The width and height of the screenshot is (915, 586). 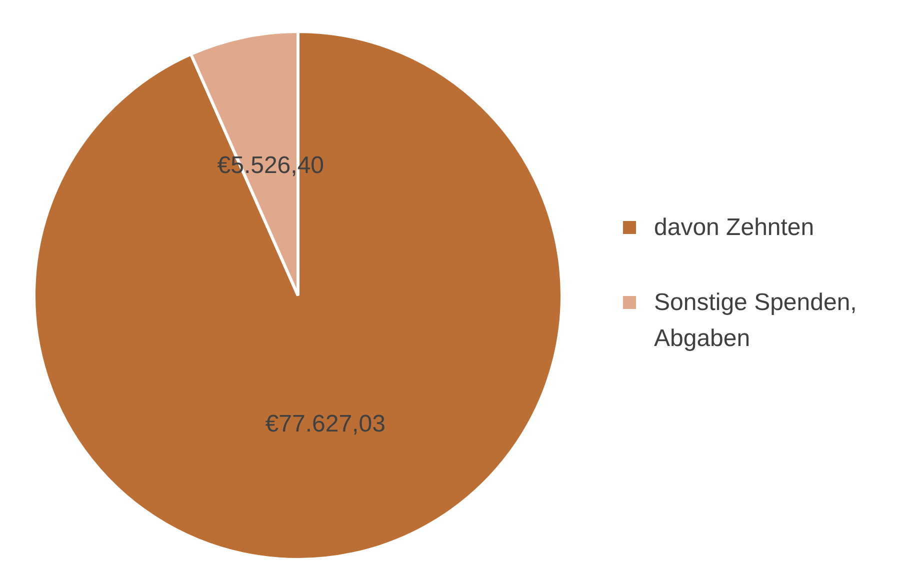 What do you see at coordinates (734, 228) in the screenshot?
I see `legend-label: davon Zehnten` at bounding box center [734, 228].